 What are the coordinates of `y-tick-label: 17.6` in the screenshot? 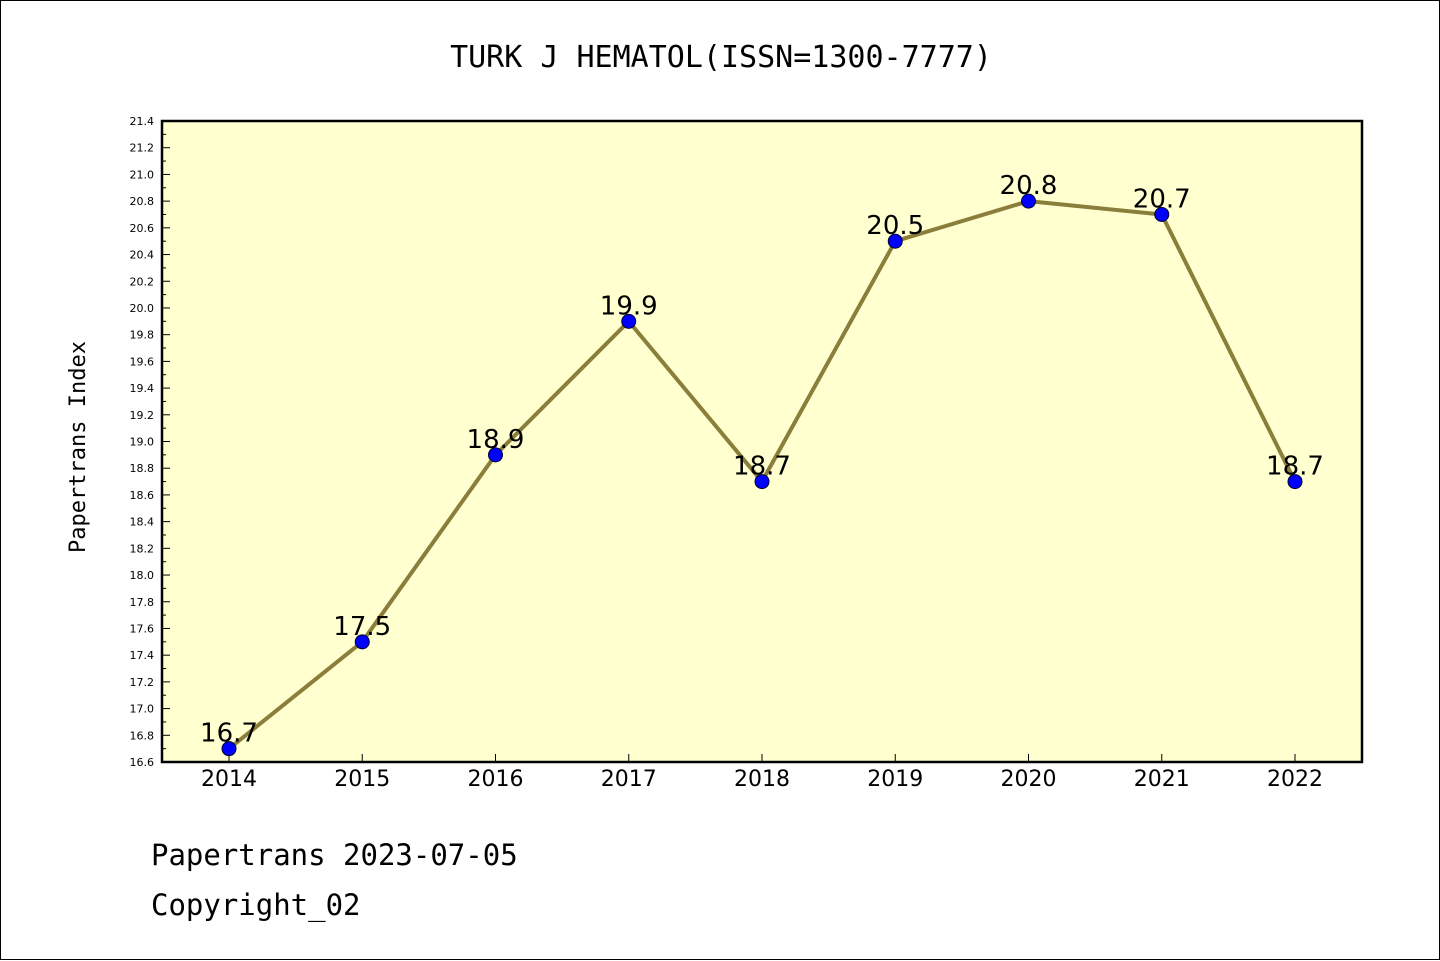 It's located at (142, 628).